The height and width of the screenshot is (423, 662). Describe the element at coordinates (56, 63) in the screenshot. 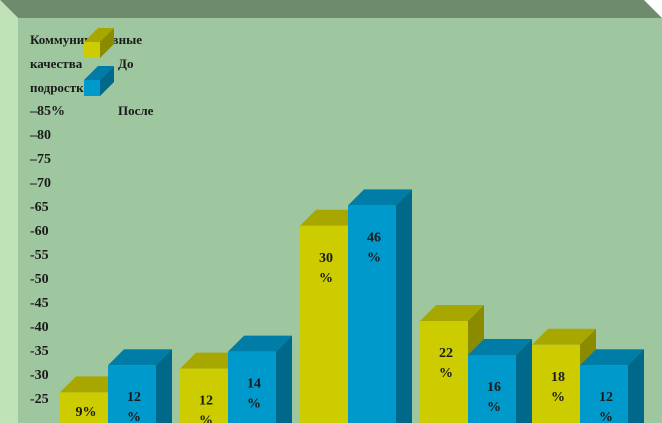

I see `legend-title-line: качества` at that location.